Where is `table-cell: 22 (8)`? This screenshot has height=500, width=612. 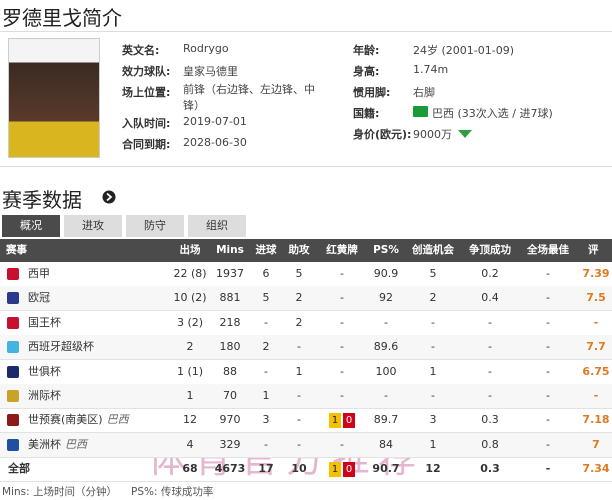 table-cell: 22 (8) is located at coordinates (190, 273).